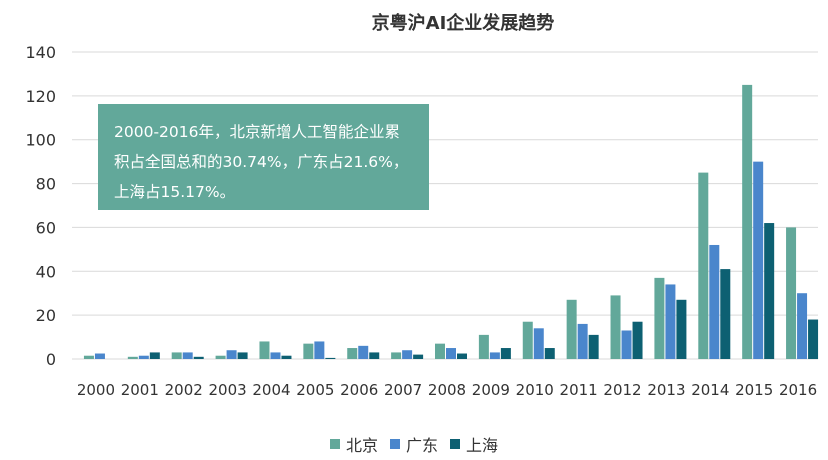 This screenshot has height=460, width=828. I want to click on x-tick-label: 2015, so click(754, 390).